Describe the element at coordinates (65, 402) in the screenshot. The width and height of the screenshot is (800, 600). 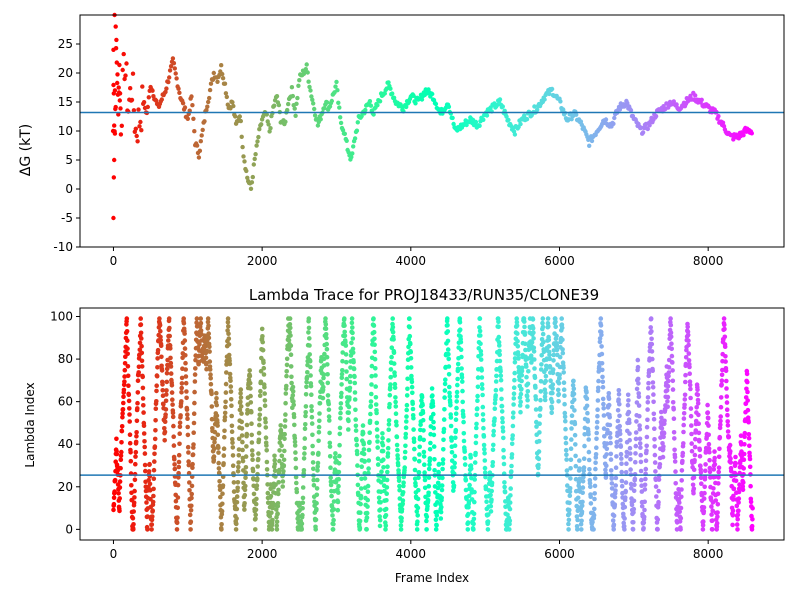
I see `lambda-y-tick-label: 60` at that location.